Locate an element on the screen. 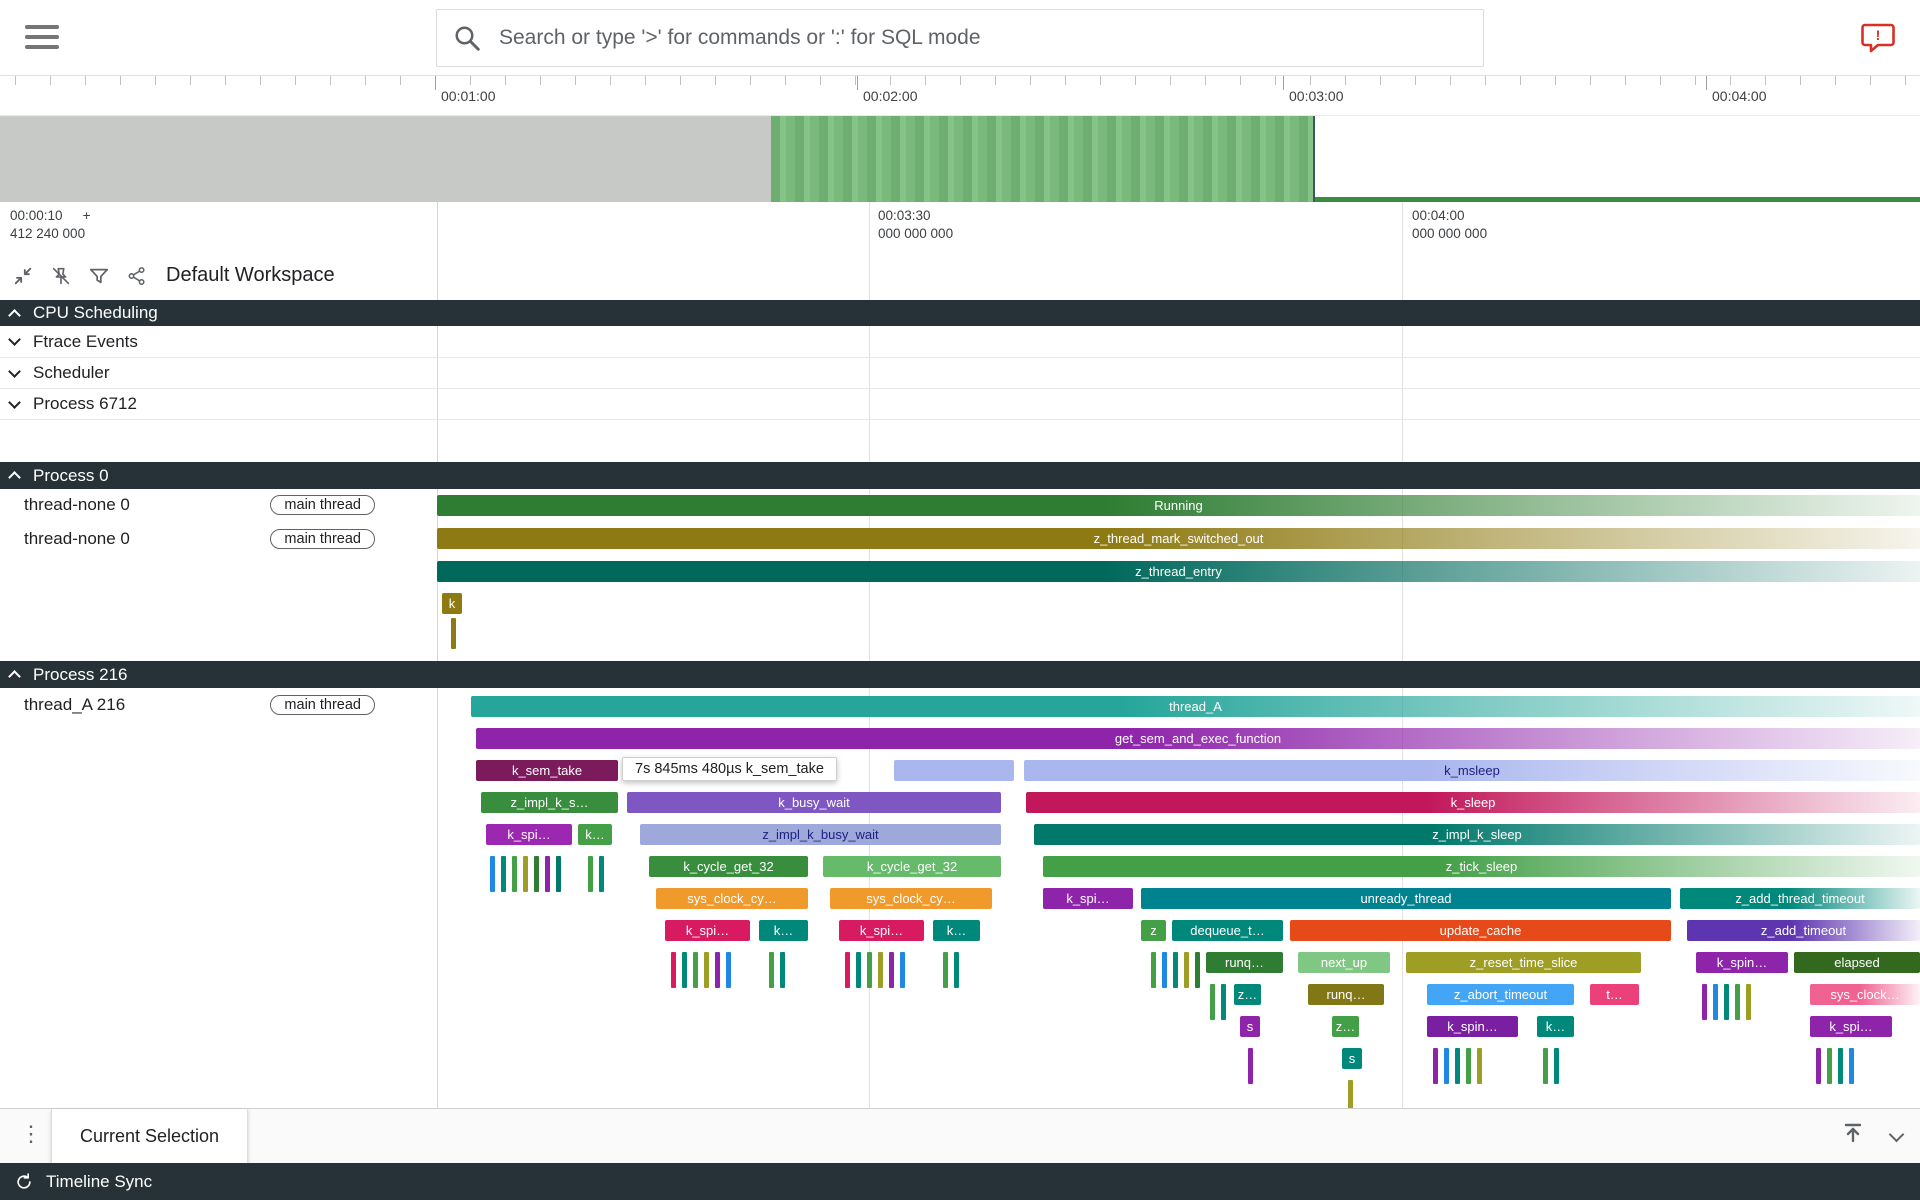  timeline-slice: z_impl_k_sleep is located at coordinates (1477, 834).